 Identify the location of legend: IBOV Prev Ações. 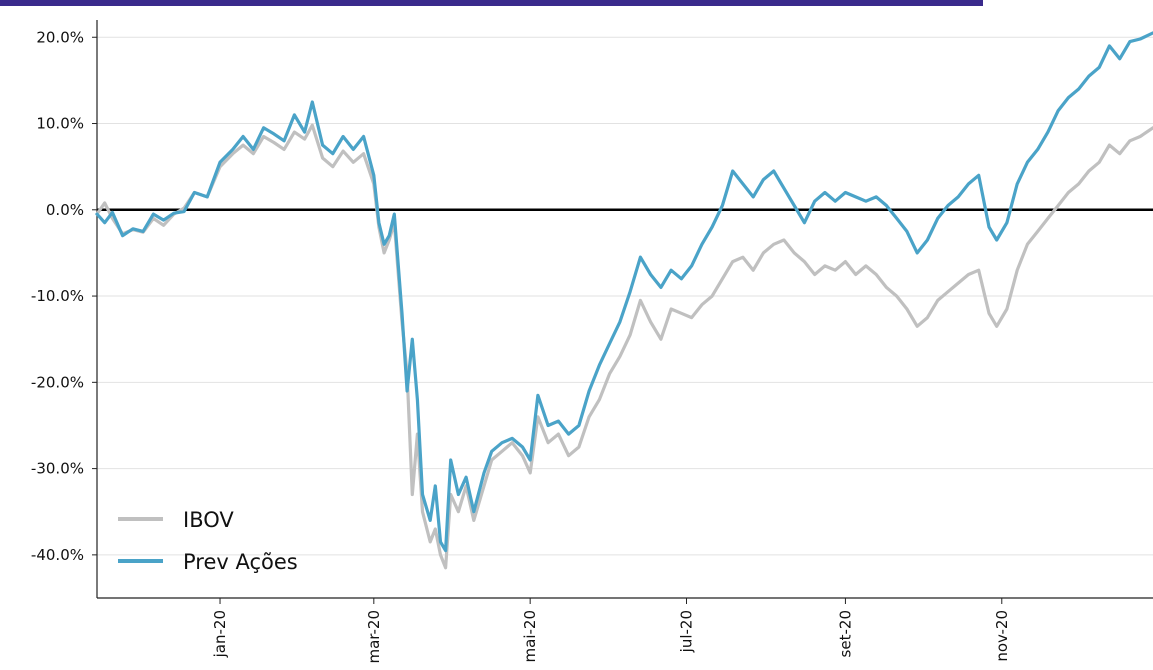
(208, 541).